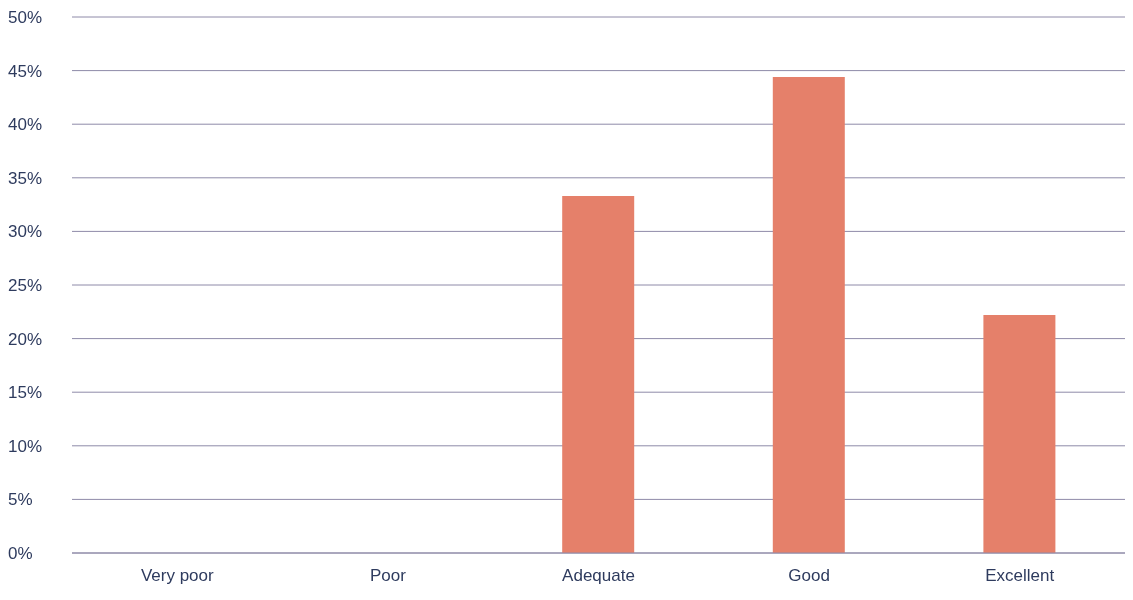 The height and width of the screenshot is (600, 1133). What do you see at coordinates (25, 178) in the screenshot?
I see `y-tick-label: 35%` at bounding box center [25, 178].